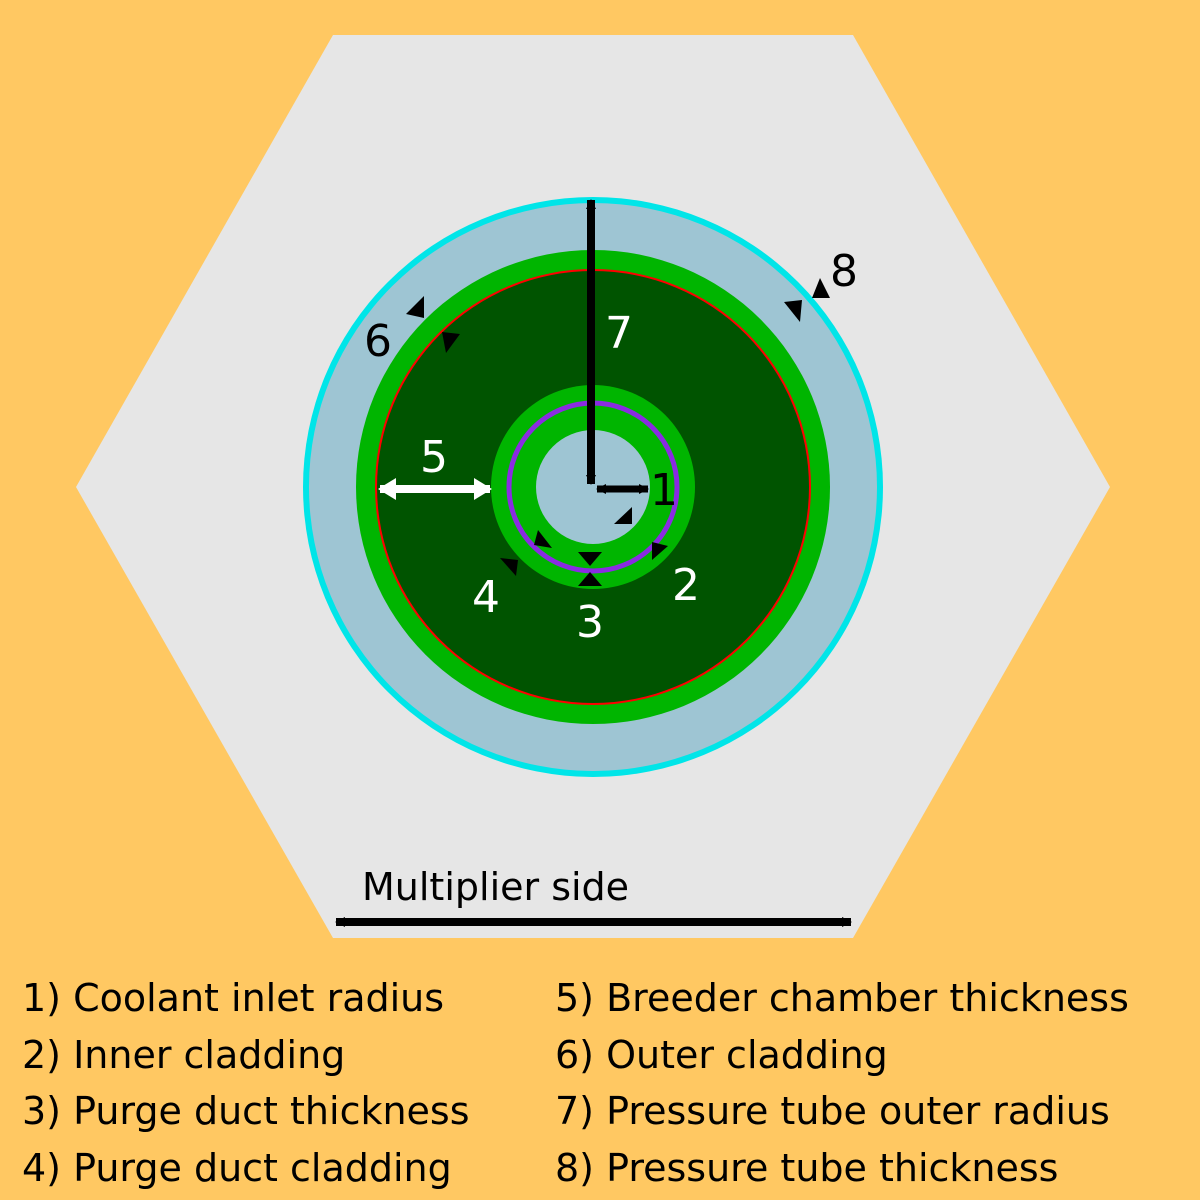 Image resolution: width=1200 pixels, height=1200 pixels. What do you see at coordinates (807, 300) in the screenshot?
I see `dim-8-pointers` at bounding box center [807, 300].